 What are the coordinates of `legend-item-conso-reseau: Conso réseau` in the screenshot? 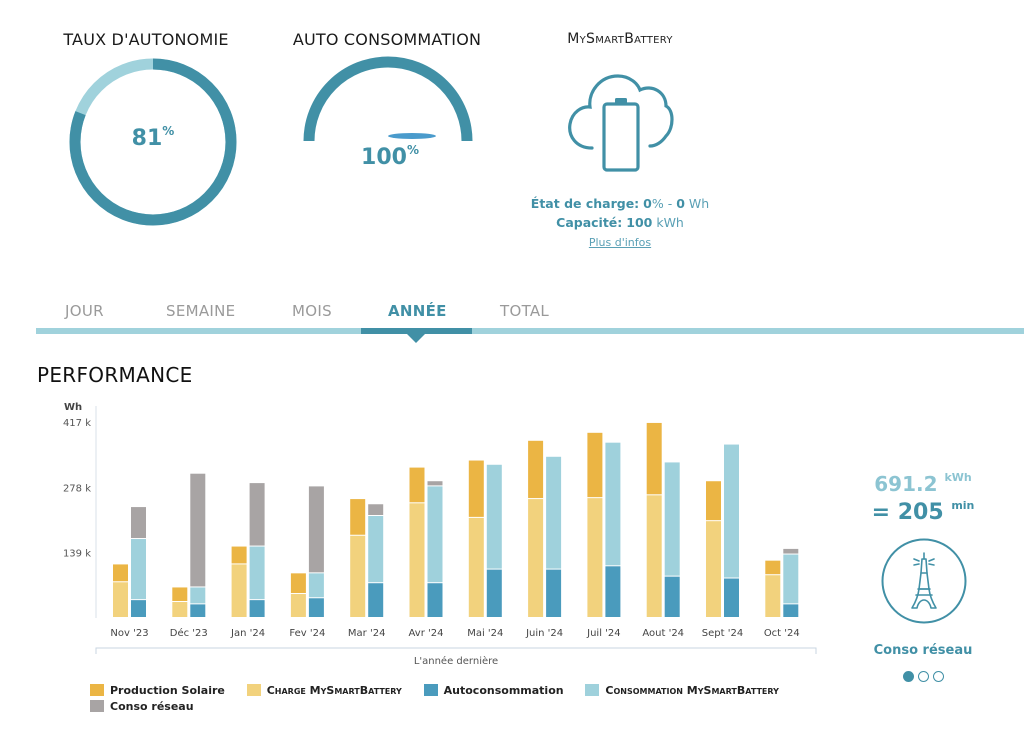 It's located at (142, 706).